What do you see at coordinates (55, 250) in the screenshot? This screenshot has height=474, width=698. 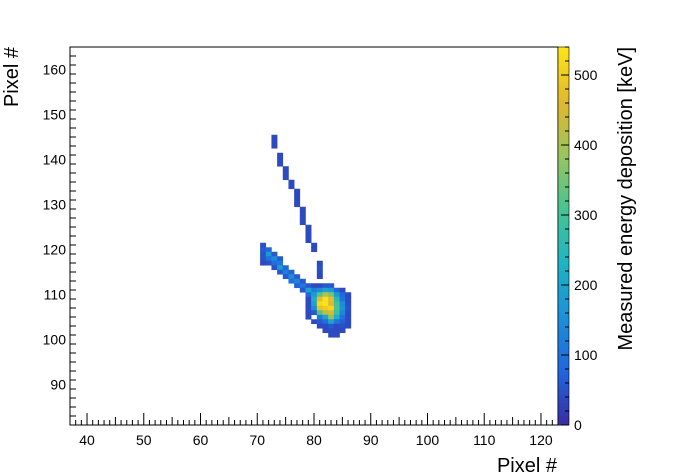 I see `y-tick-label: 120` at bounding box center [55, 250].